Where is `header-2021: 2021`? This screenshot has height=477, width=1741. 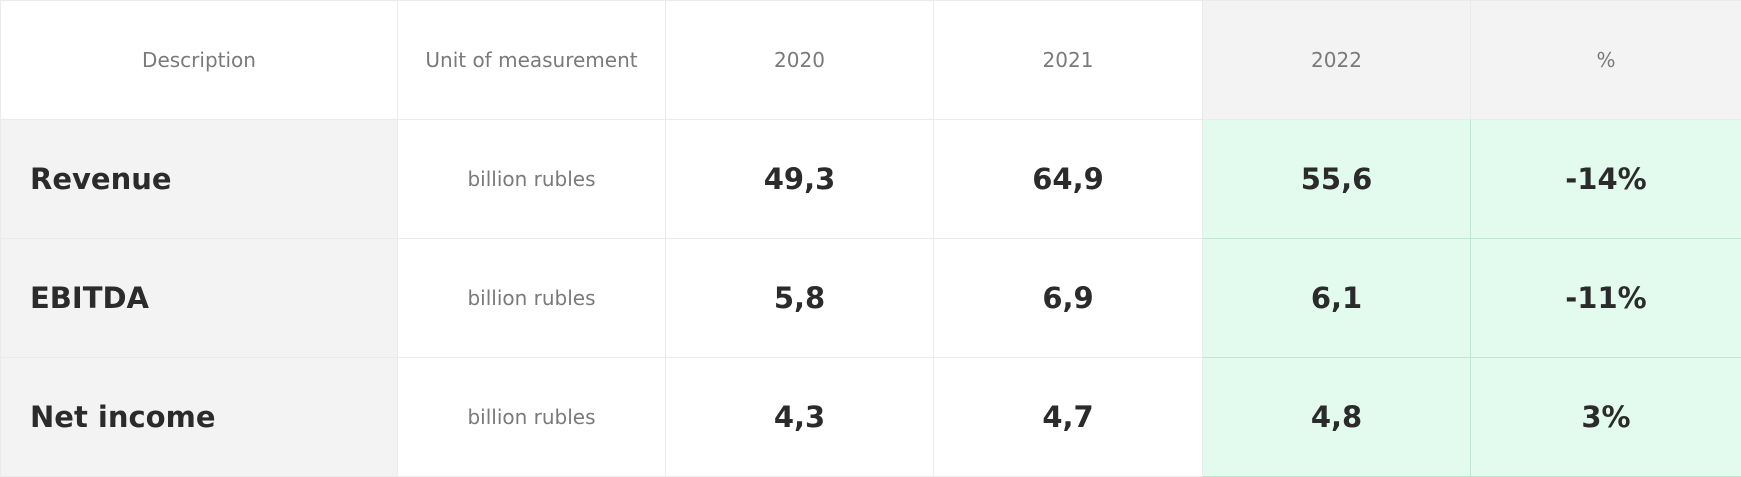 header-2021: 2021 is located at coordinates (1068, 60).